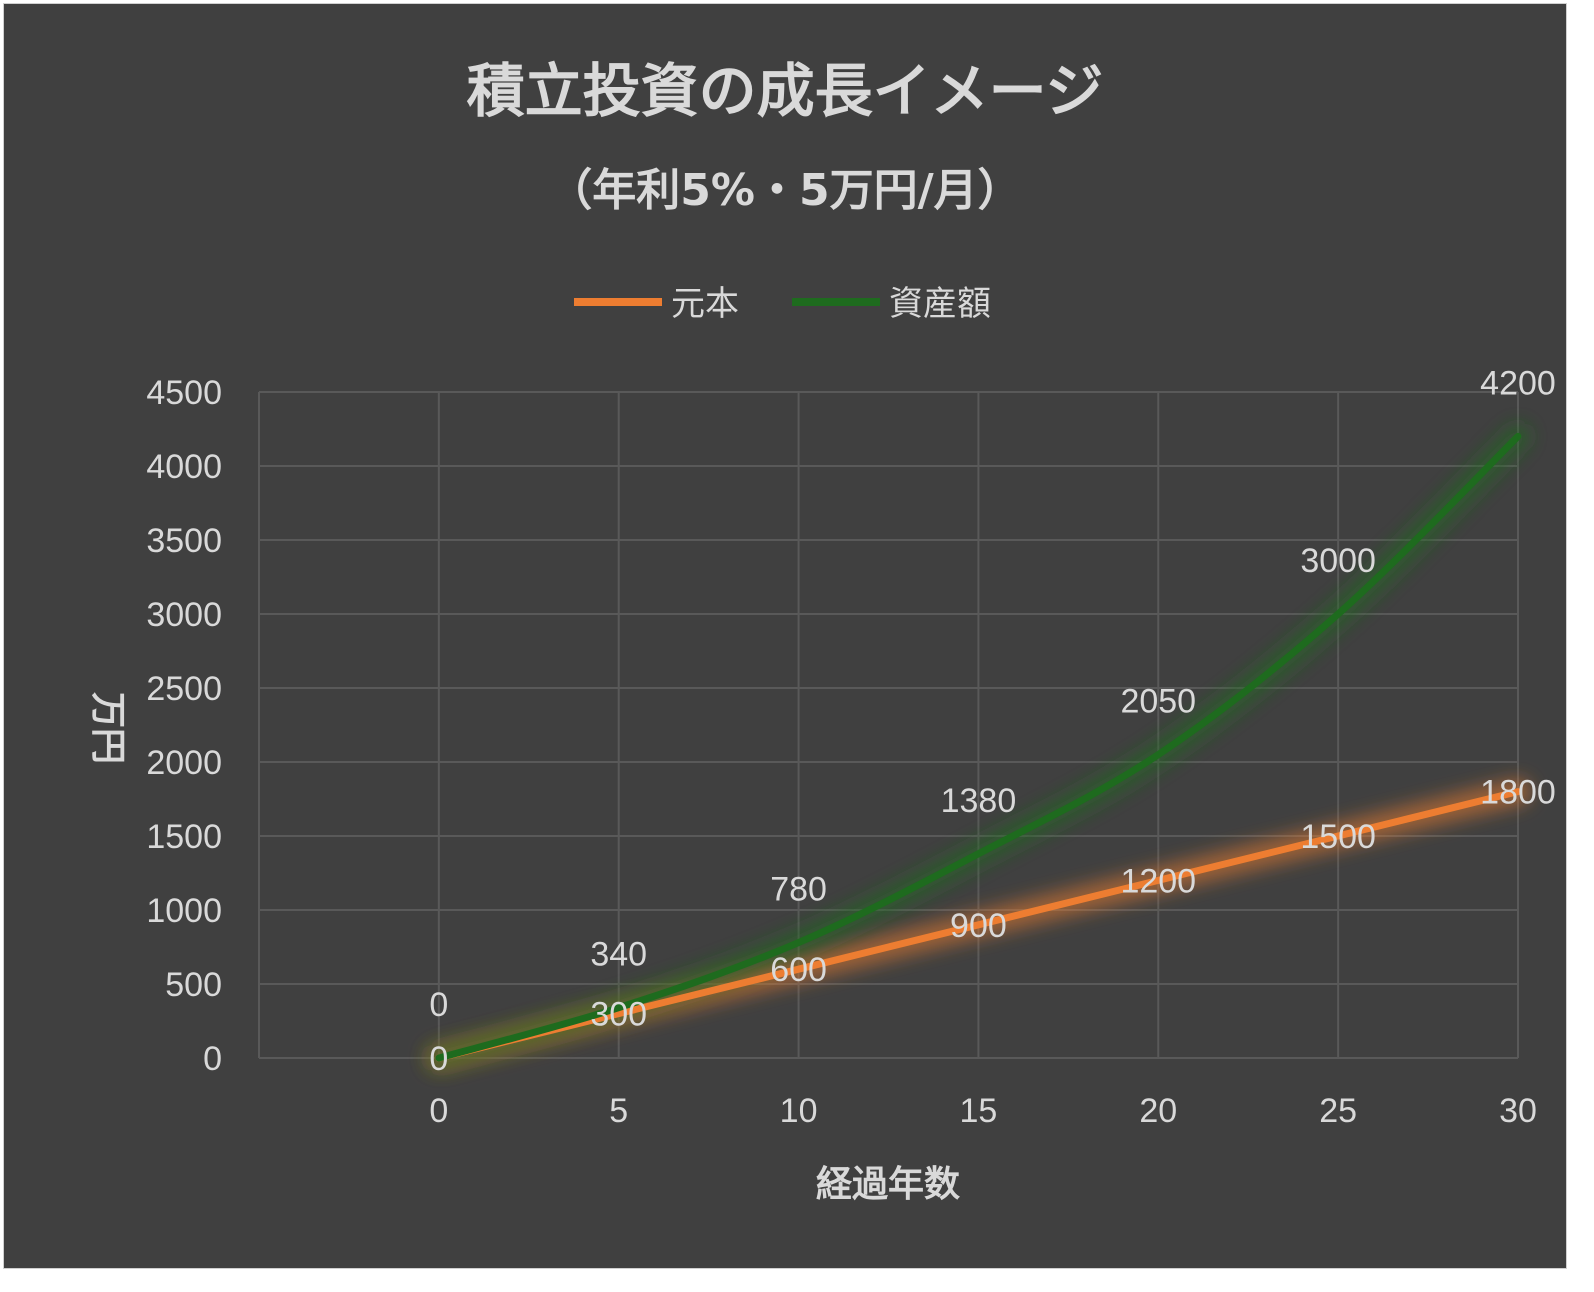  Describe the element at coordinates (798, 970) in the screenshot. I see `data-label-series-0: 600` at that location.